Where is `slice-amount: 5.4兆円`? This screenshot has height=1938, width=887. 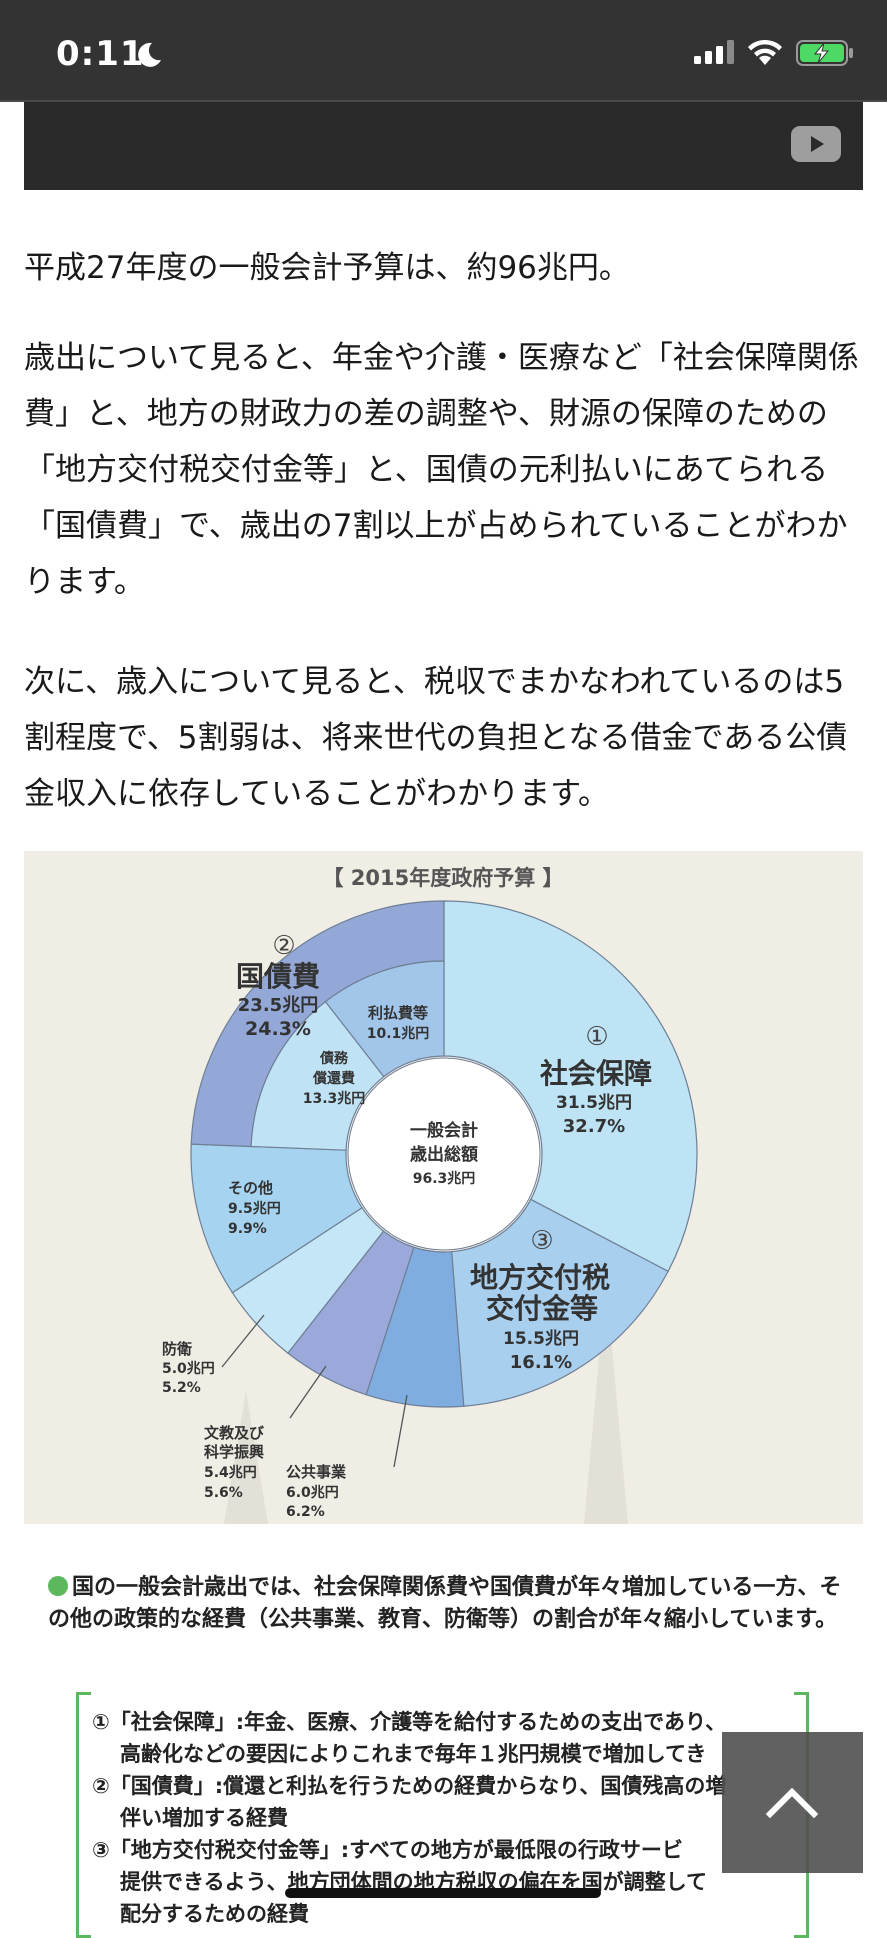
slice-amount: 5.4兆円 is located at coordinates (230, 1473).